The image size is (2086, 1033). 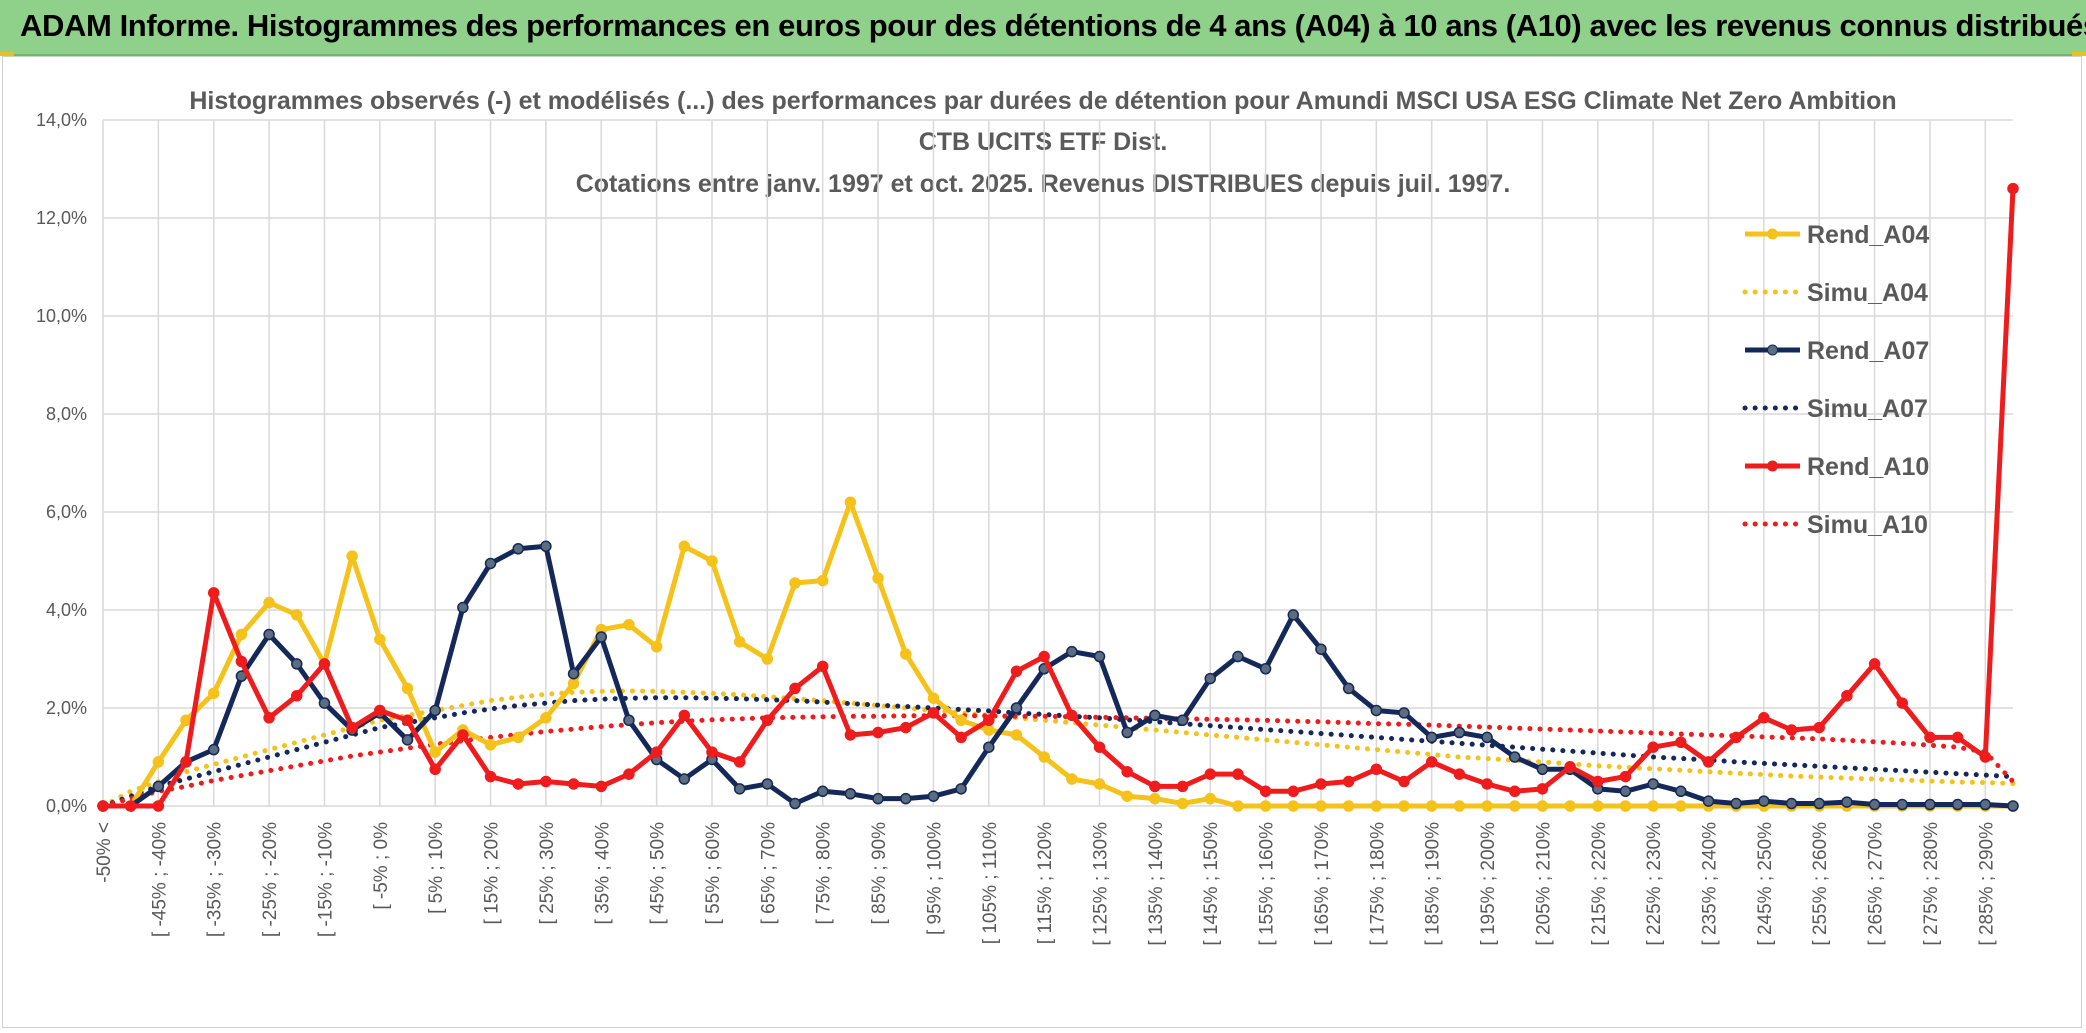 What do you see at coordinates (61, 316) in the screenshot?
I see `y-tick-label: 10,0%` at bounding box center [61, 316].